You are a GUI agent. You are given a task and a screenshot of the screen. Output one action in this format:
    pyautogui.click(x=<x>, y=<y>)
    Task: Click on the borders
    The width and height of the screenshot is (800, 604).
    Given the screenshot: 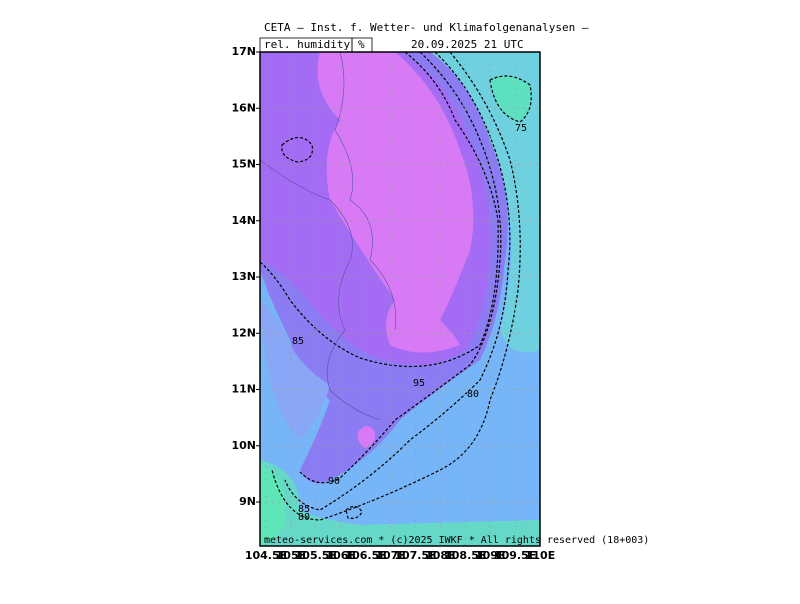 What is the action you would take?
    pyautogui.click(x=328, y=236)
    